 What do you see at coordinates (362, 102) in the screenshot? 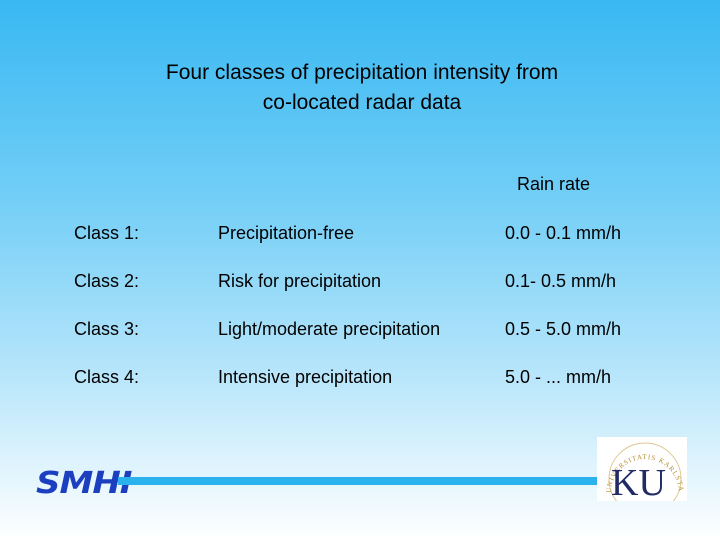
I see `title-line-2: co-located radar data` at bounding box center [362, 102].